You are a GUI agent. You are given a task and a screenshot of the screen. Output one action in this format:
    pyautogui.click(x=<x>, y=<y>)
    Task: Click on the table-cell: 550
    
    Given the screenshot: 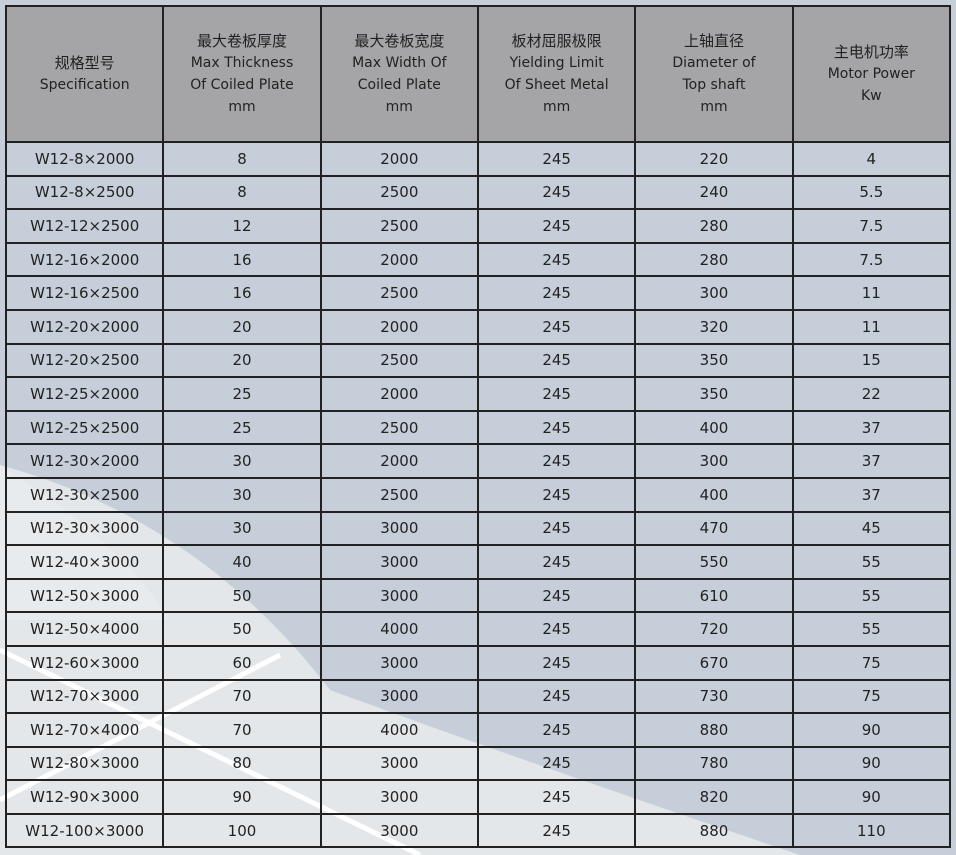 What is the action you would take?
    pyautogui.click(x=714, y=562)
    